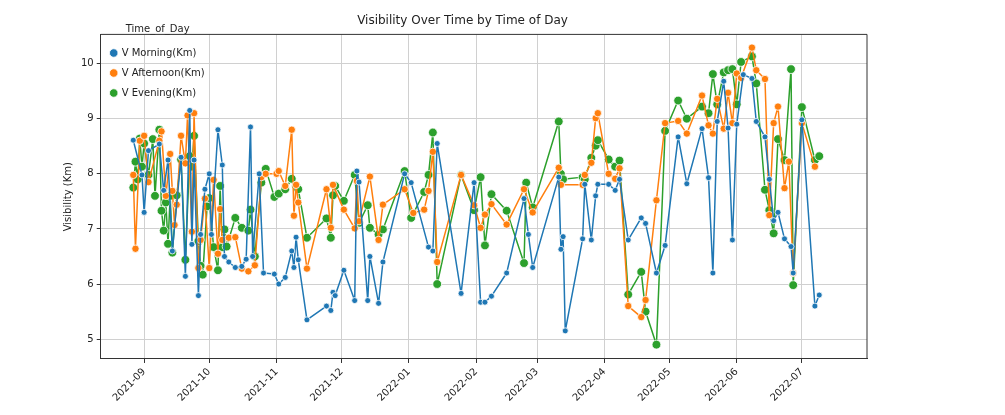 The image size is (1005, 415). What do you see at coordinates (90, 173) in the screenshot?
I see `y-tick-label: 8` at bounding box center [90, 173].